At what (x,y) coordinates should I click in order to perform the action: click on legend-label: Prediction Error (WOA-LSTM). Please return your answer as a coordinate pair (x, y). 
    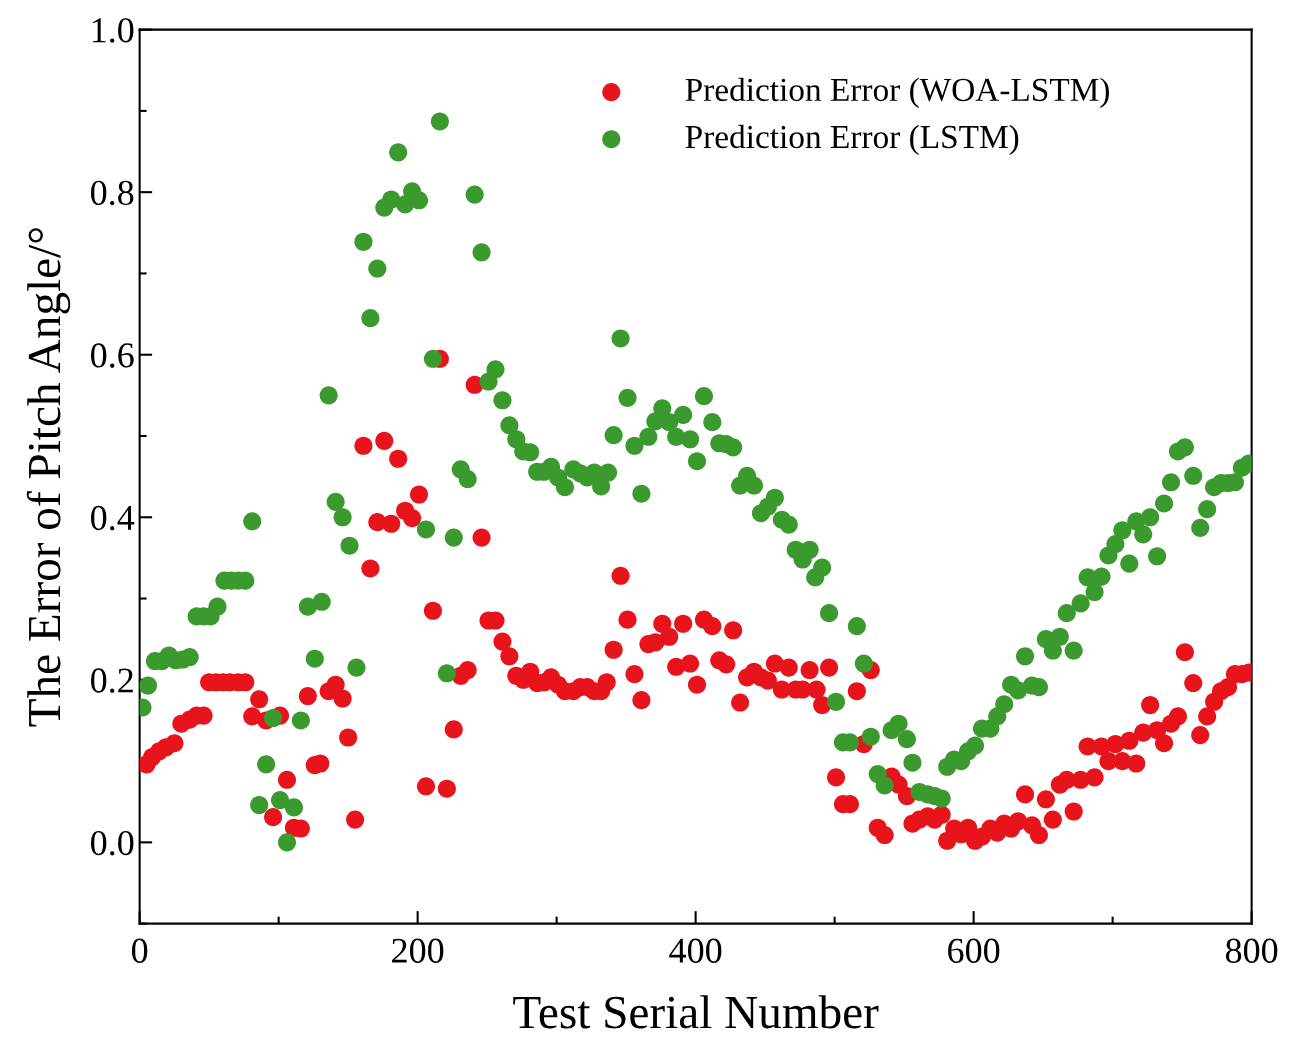
    Looking at the image, I should click on (897, 92).